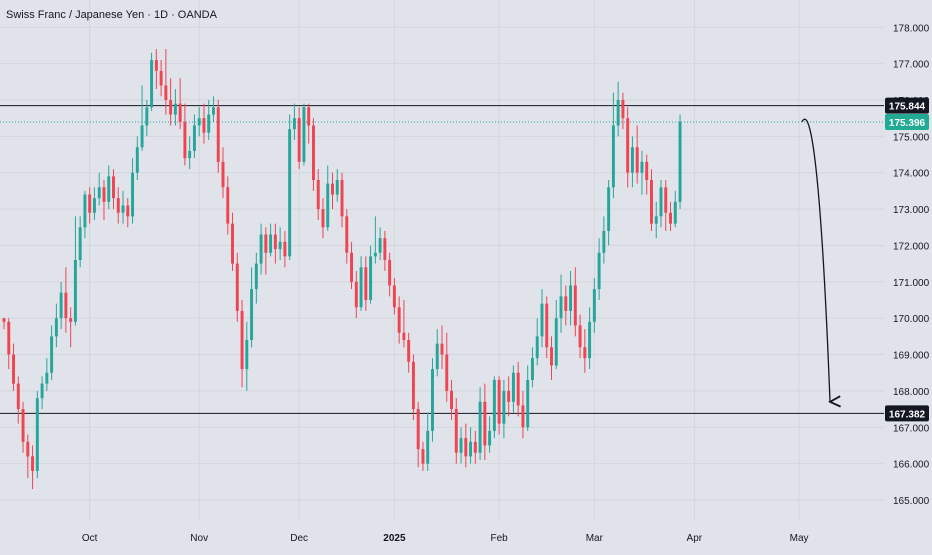 The width and height of the screenshot is (932, 555). What do you see at coordinates (911, 501) in the screenshot?
I see `y-tick-label: 165.000` at bounding box center [911, 501].